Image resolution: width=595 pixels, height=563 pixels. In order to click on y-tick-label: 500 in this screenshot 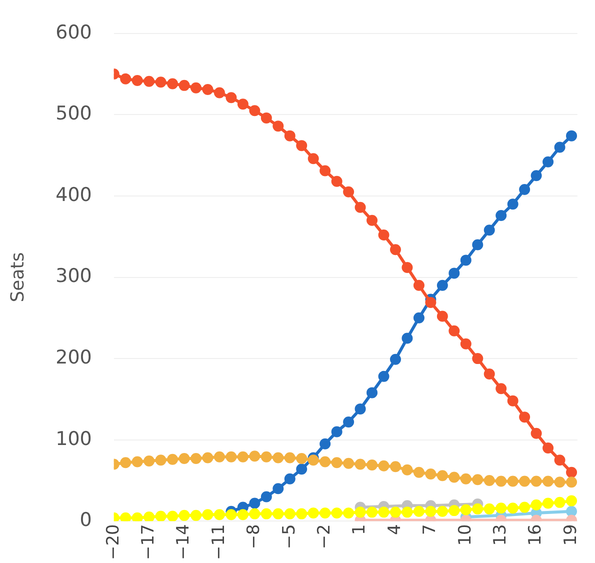, I will do `click(74, 113)`.